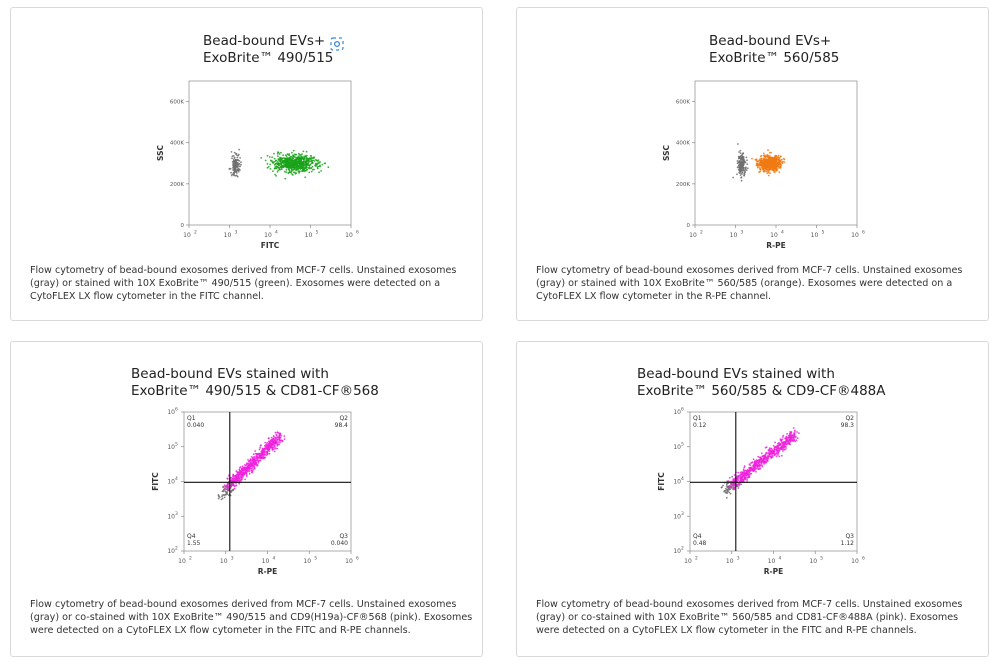  I want to click on y-tick-label: 10, so click(677, 412).